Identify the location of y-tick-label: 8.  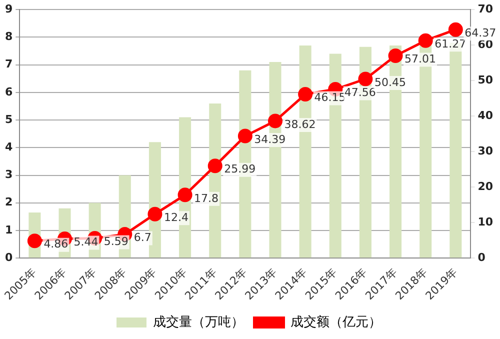
(9, 37).